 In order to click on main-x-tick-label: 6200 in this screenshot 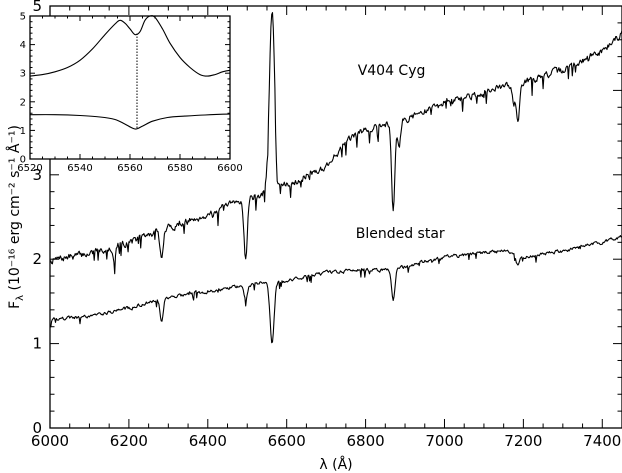, I will do `click(129, 441)`.